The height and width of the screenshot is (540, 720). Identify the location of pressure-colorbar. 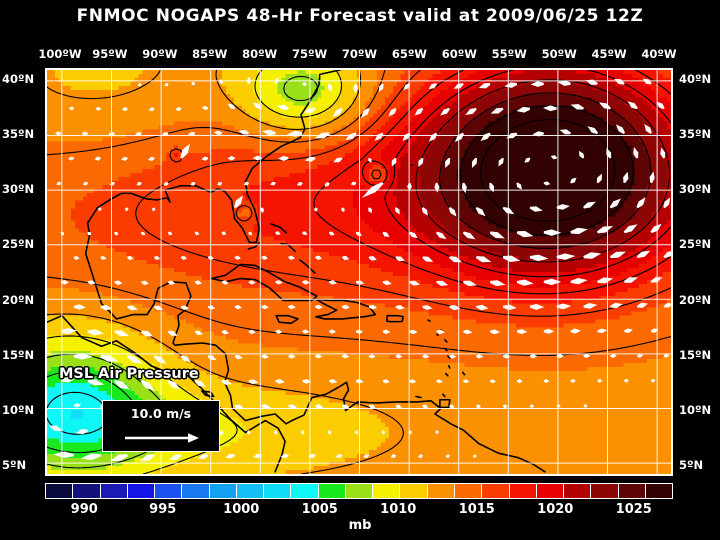
(359, 491).